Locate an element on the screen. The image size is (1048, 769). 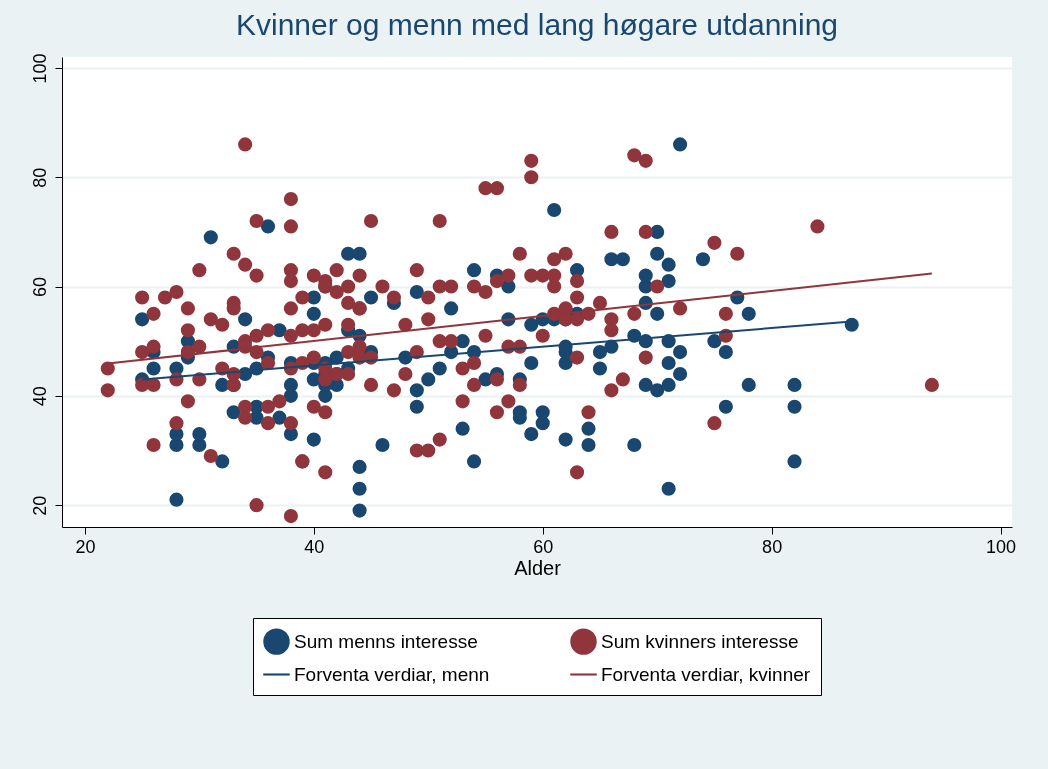
x-tick-label: 60 is located at coordinates (543, 546).